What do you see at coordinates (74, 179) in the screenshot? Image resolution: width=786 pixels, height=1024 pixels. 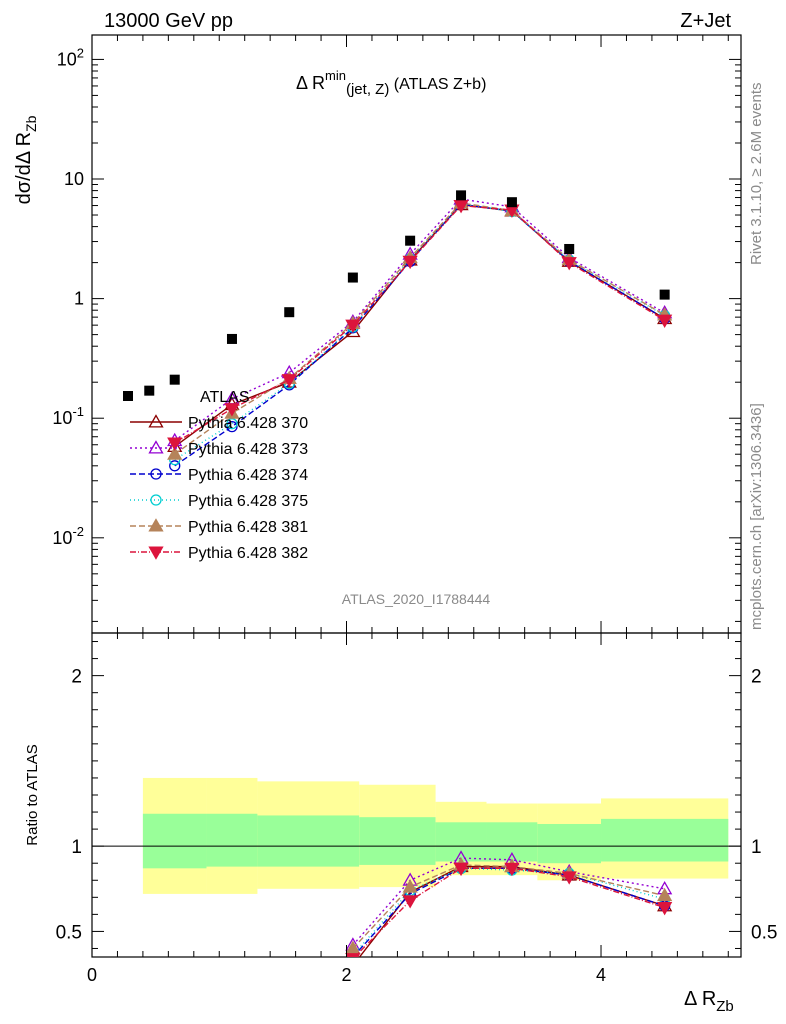 I see `y-tick-label: 10` at bounding box center [74, 179].